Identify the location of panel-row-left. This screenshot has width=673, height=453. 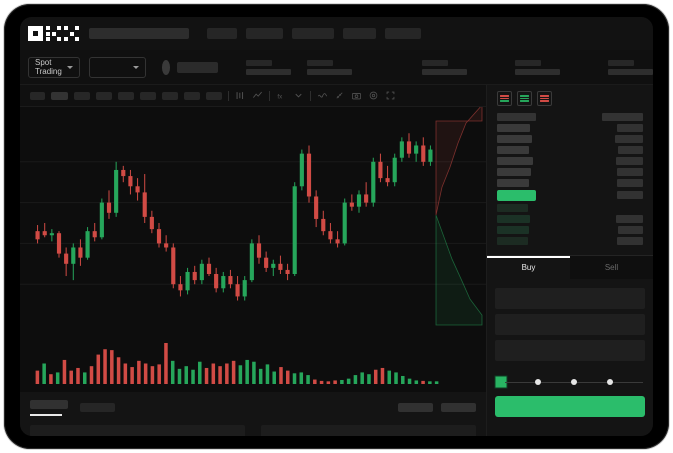
(137, 430).